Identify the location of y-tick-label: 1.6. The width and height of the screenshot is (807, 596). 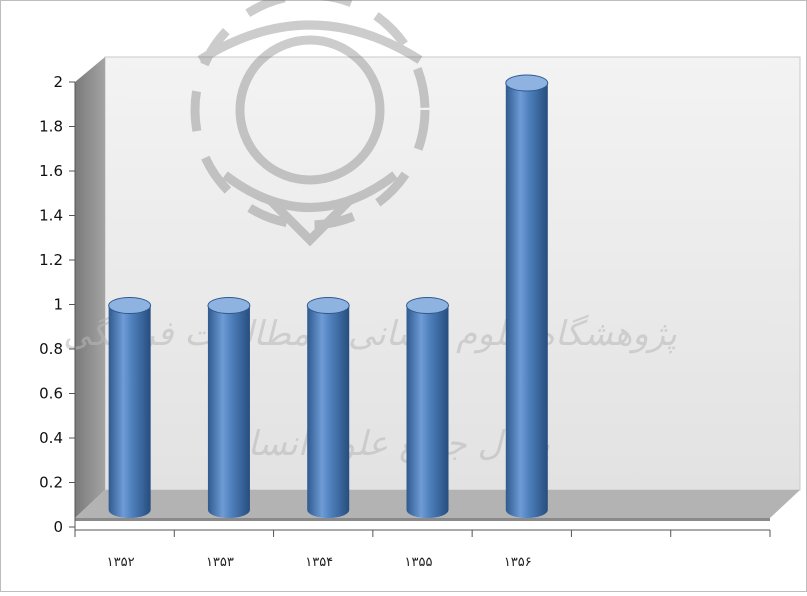
(51, 171).